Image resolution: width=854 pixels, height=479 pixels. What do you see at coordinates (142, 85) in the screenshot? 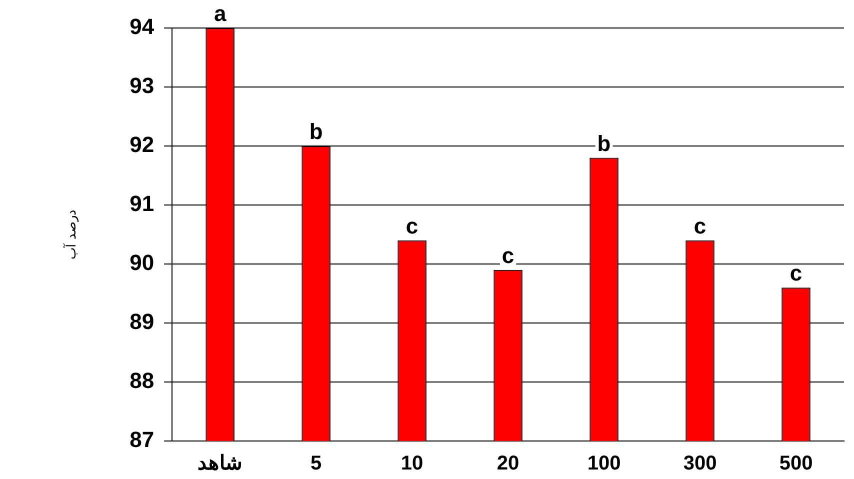
I see `y-tick-label: 93` at bounding box center [142, 85].